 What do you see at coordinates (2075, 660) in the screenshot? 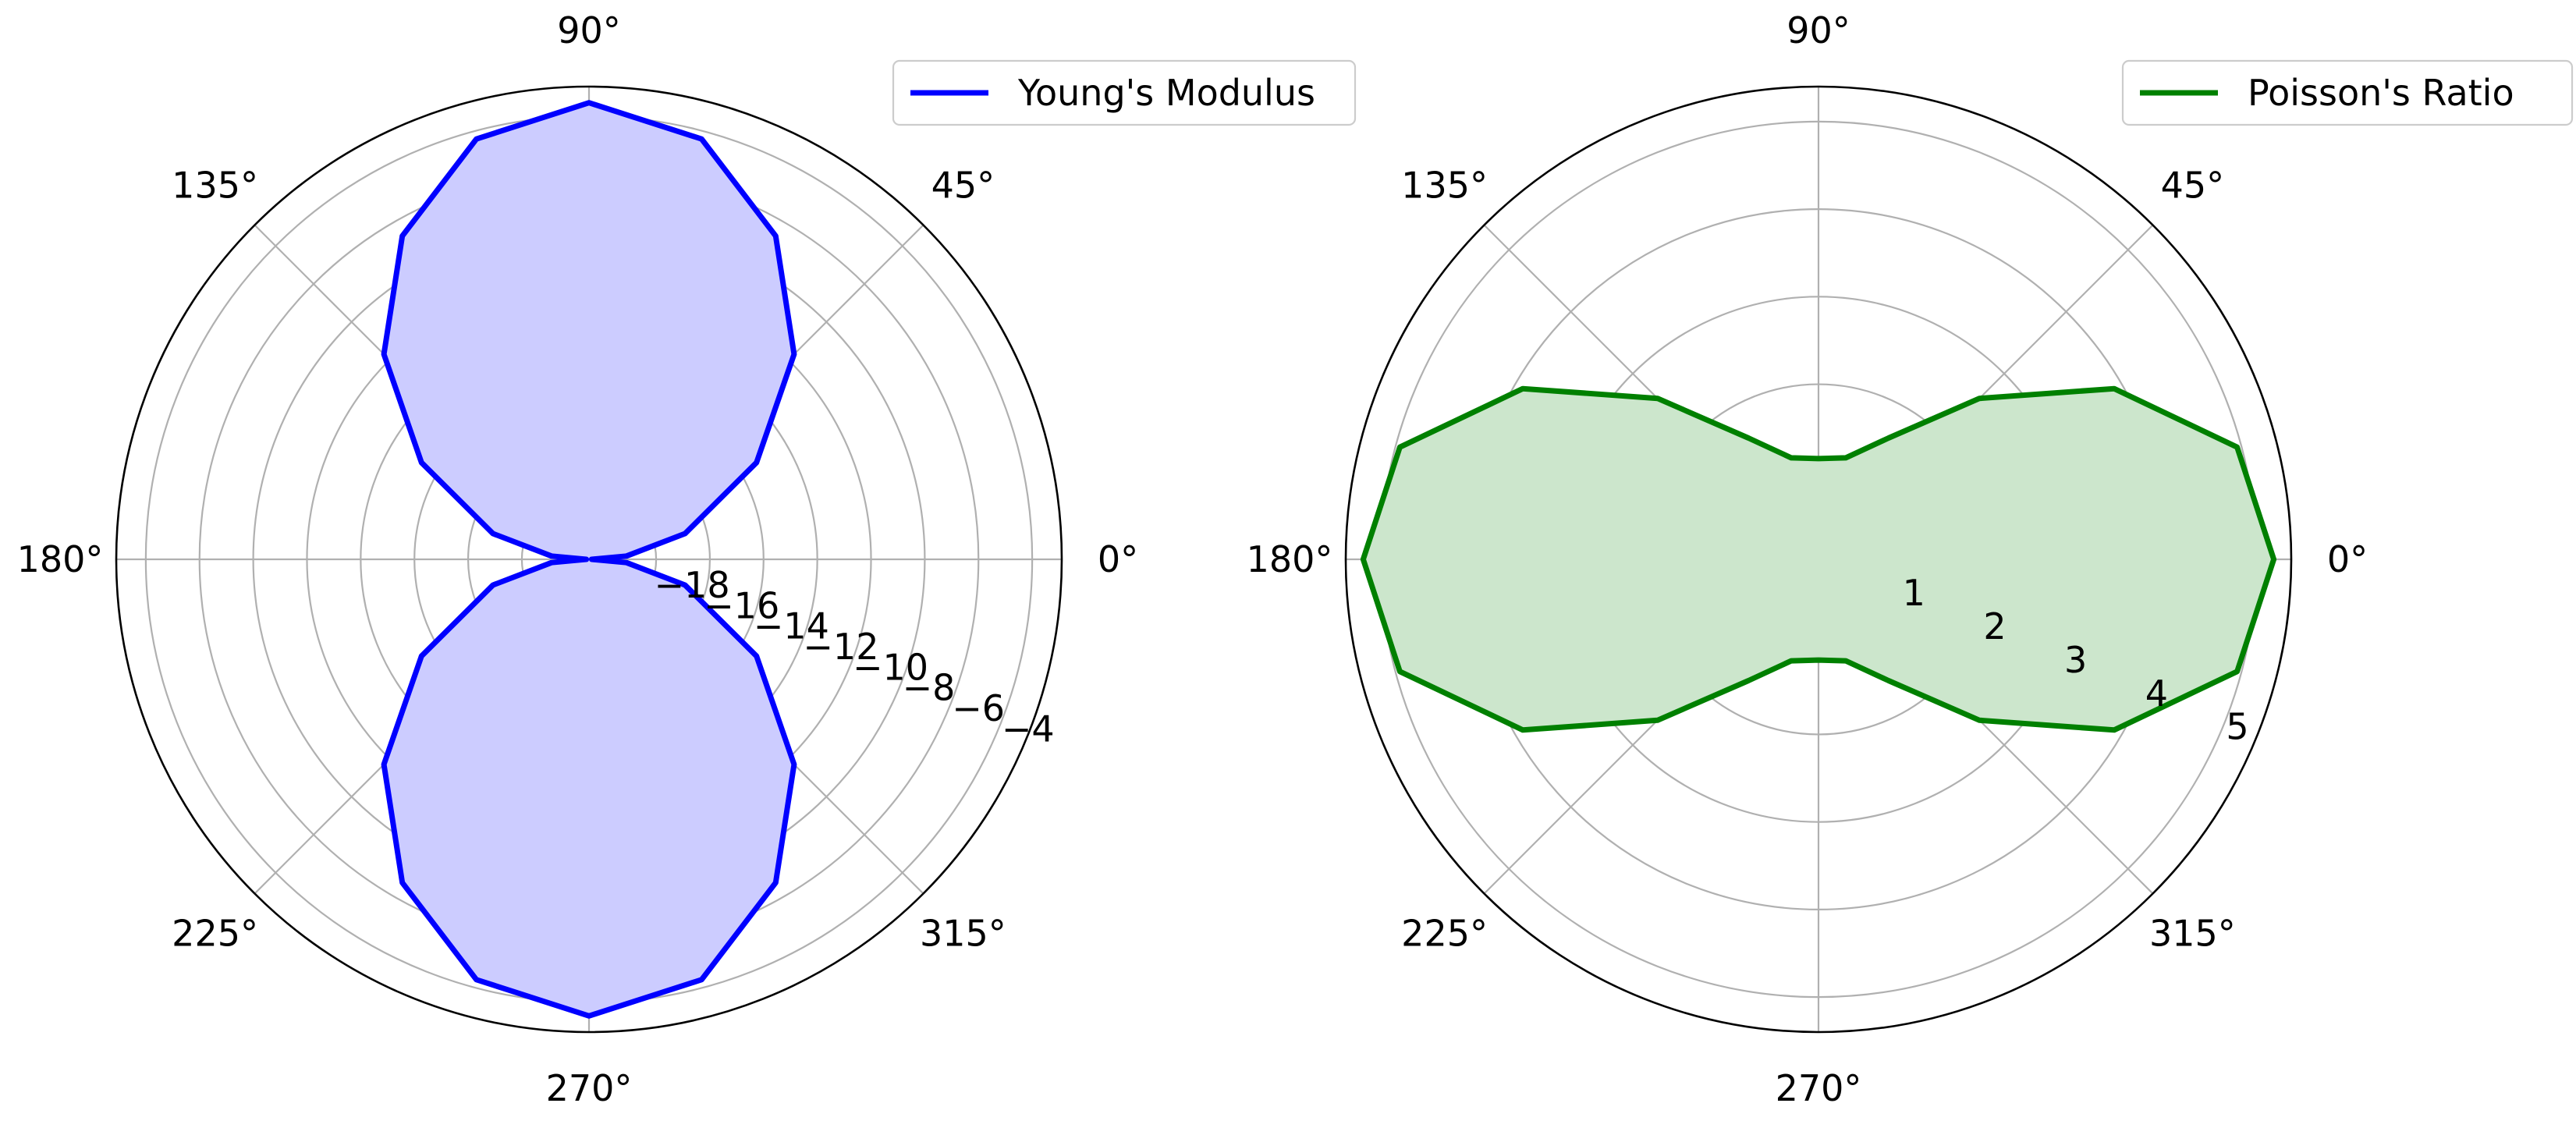
I see `r-tick-label: 3` at bounding box center [2075, 660].